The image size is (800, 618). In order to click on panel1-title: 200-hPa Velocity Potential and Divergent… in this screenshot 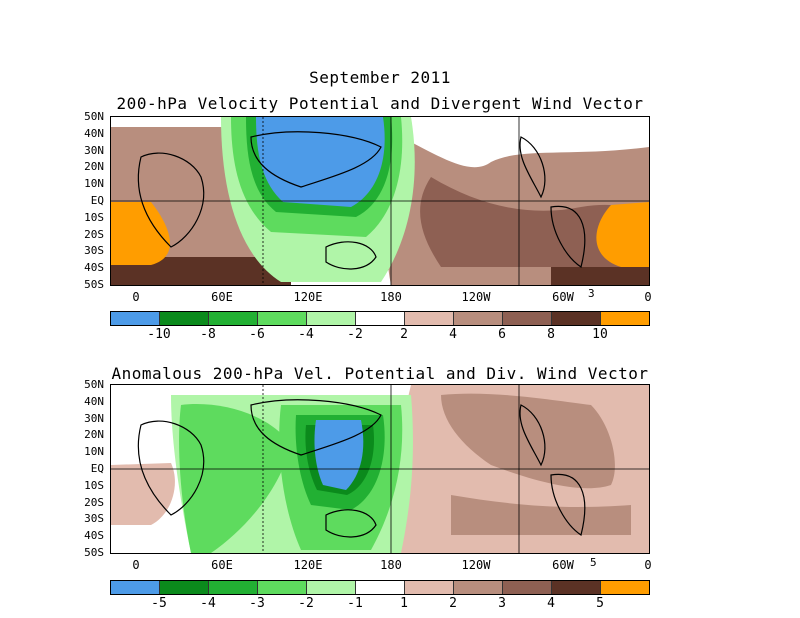, I will do `click(380, 103)`.